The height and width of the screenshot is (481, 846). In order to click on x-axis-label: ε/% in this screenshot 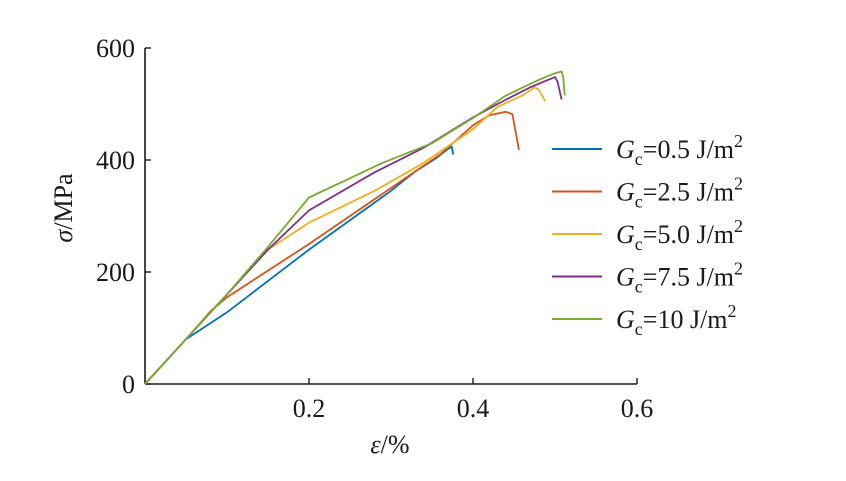, I will do `click(389, 444)`.